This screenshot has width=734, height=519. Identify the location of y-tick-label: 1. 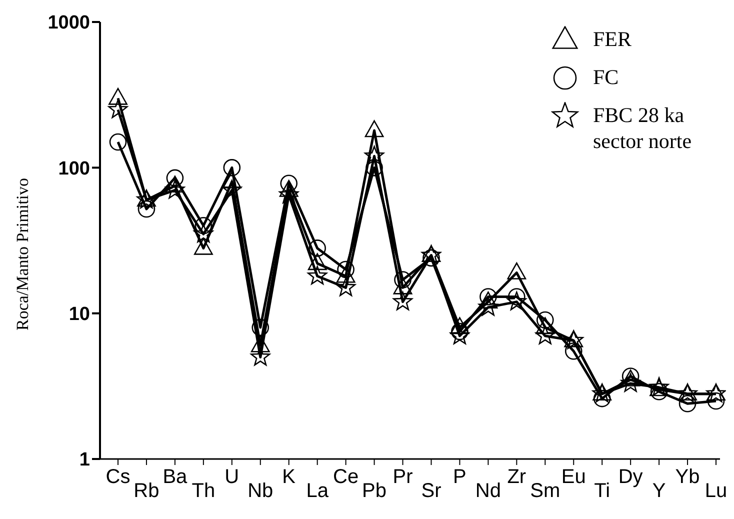
(84, 460).